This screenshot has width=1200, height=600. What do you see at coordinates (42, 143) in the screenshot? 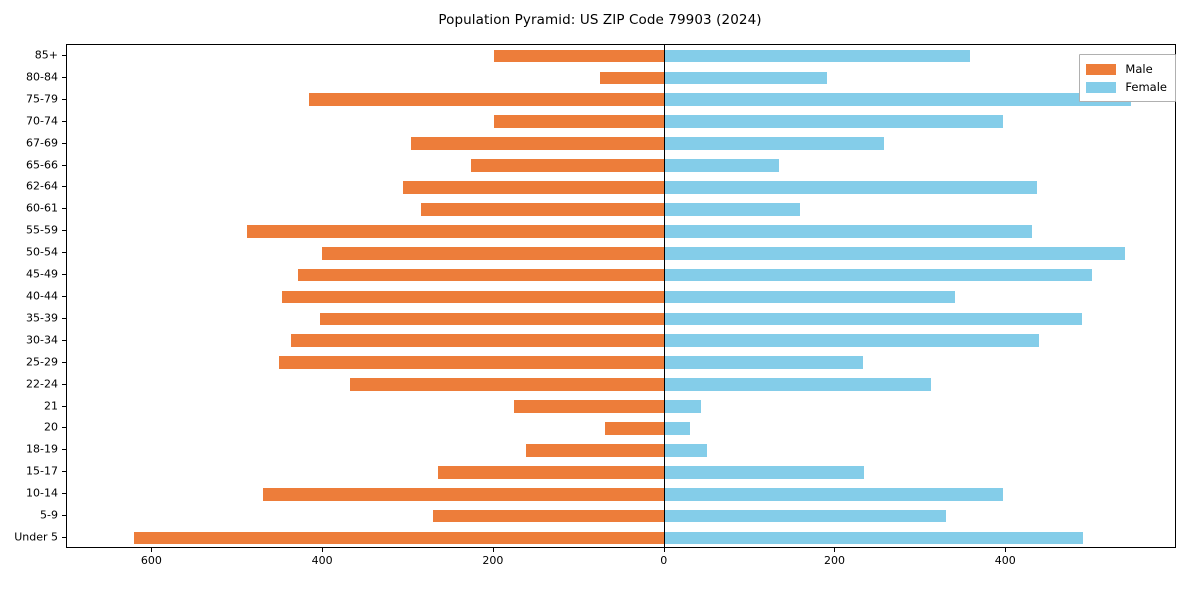
I see `y-tick-label: 67-69` at bounding box center [42, 143].